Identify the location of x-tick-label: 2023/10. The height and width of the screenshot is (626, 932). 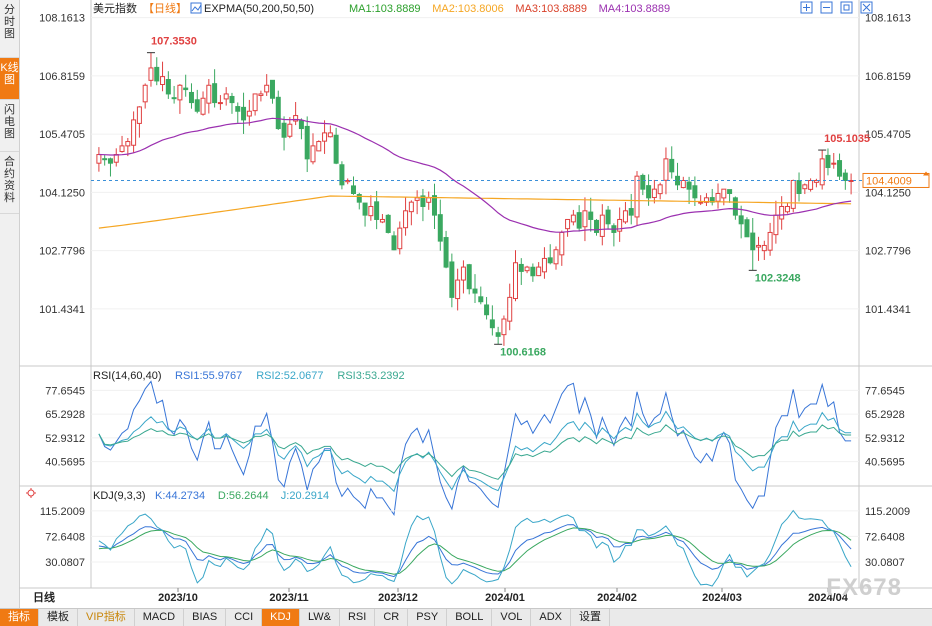
(178, 598).